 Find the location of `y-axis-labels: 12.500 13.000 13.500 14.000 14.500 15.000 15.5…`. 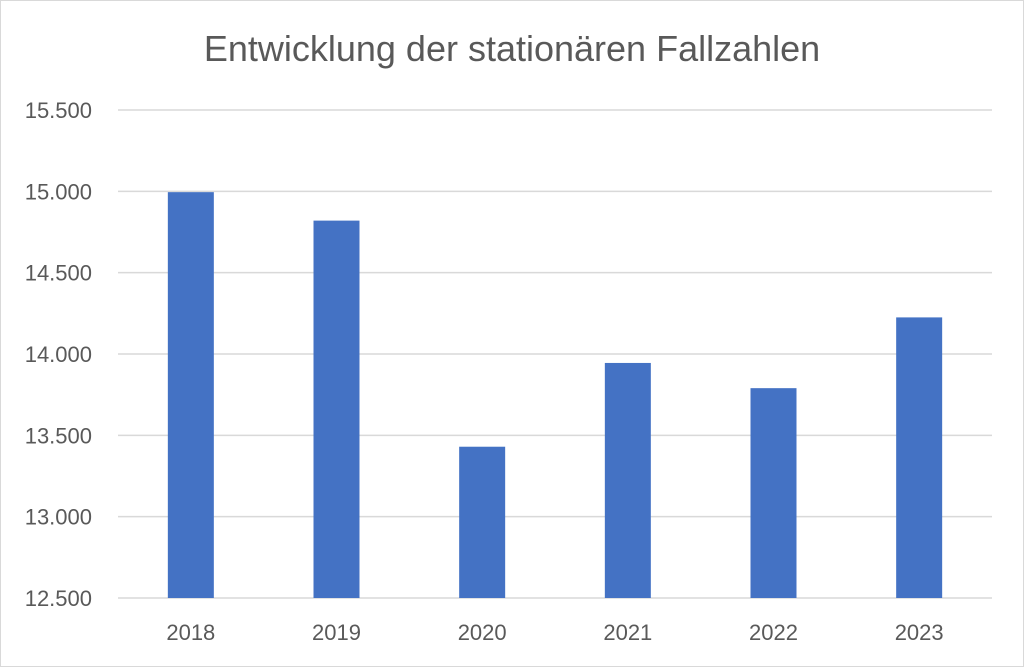

y-axis-labels: 12.500 13.000 13.500 14.000 14.500 15.000 15.5… is located at coordinates (58, 354).